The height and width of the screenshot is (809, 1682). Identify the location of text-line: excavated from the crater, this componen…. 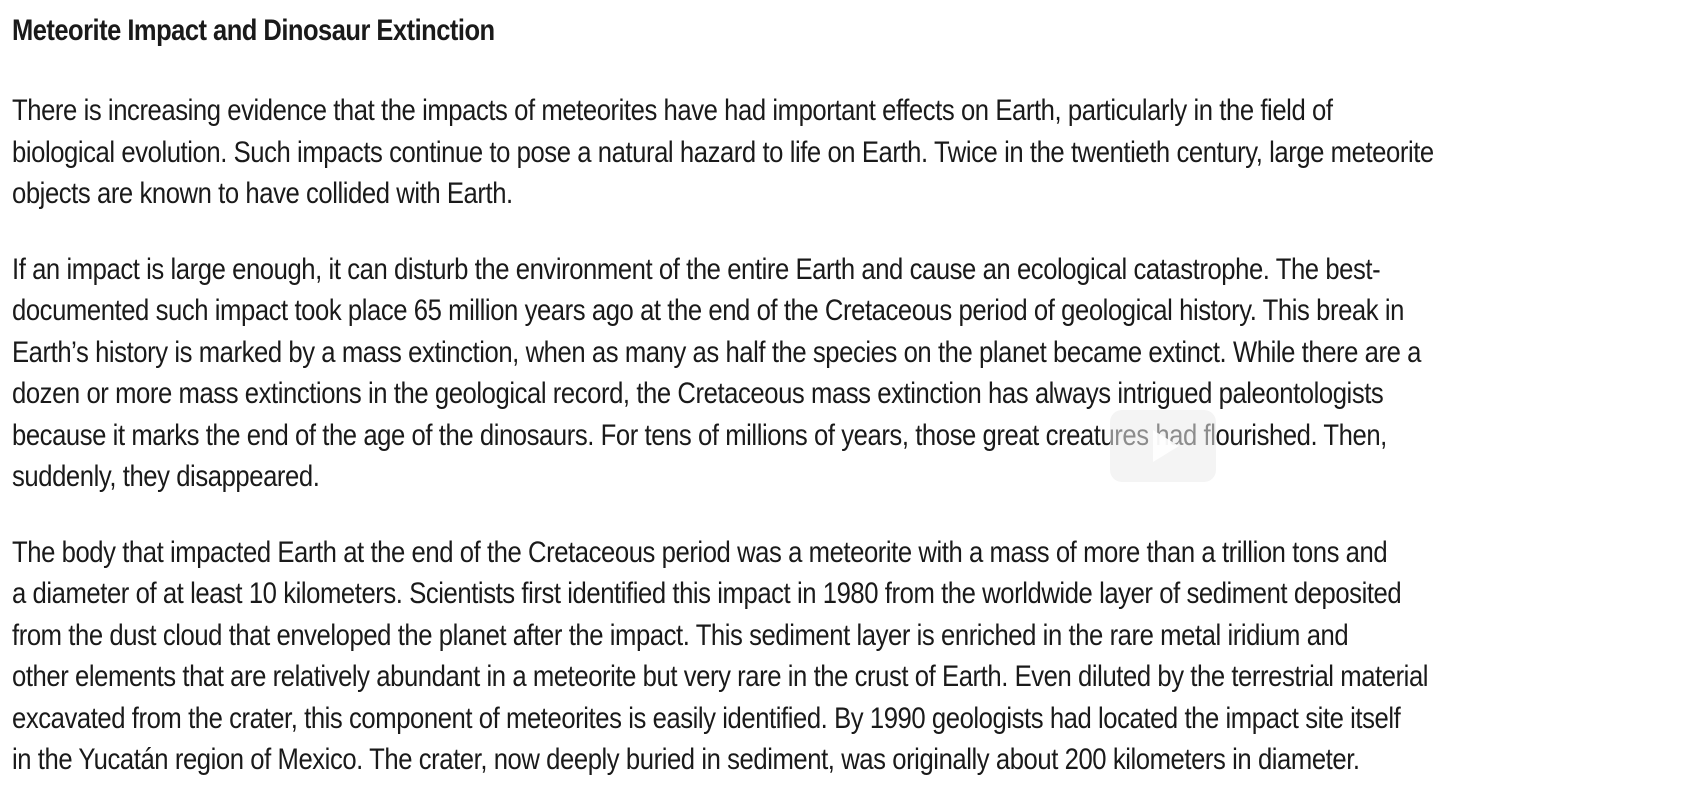
(706, 718).